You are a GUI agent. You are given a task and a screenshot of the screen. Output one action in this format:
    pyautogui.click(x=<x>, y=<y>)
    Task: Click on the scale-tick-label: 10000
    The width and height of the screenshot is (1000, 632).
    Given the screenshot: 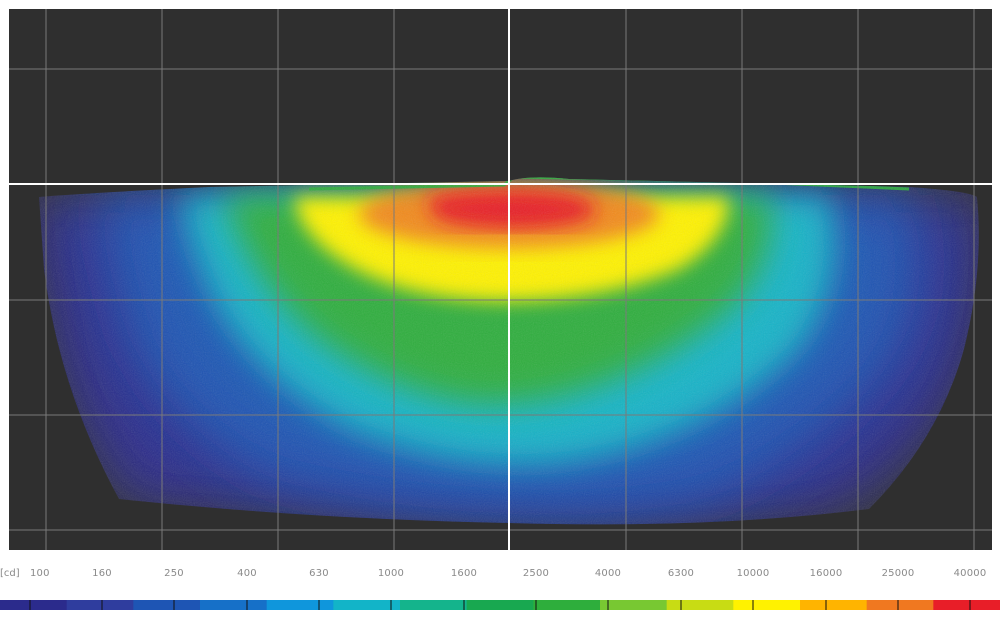 What is the action you would take?
    pyautogui.click(x=753, y=573)
    